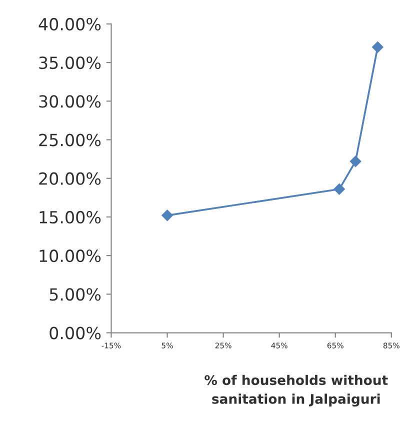 The height and width of the screenshot is (435, 412). What do you see at coordinates (69, 24) in the screenshot?
I see `y-tick-label: 40.00%` at bounding box center [69, 24].